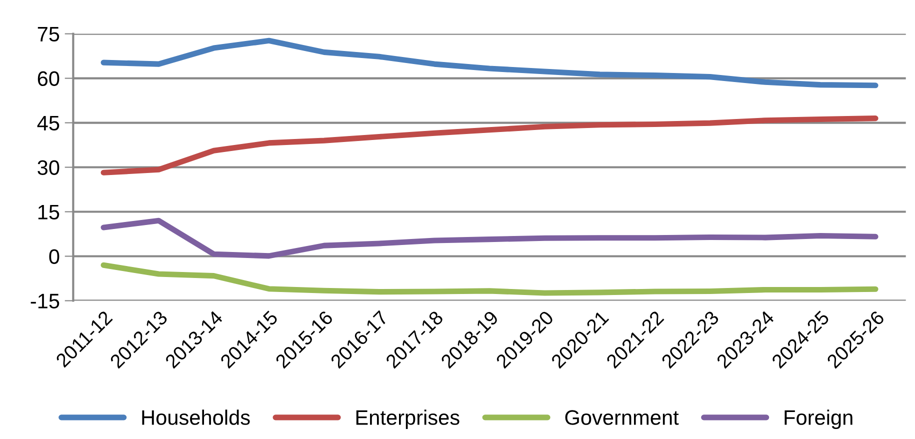 The image size is (915, 439). I want to click on legend-label: Foreign, so click(818, 420).